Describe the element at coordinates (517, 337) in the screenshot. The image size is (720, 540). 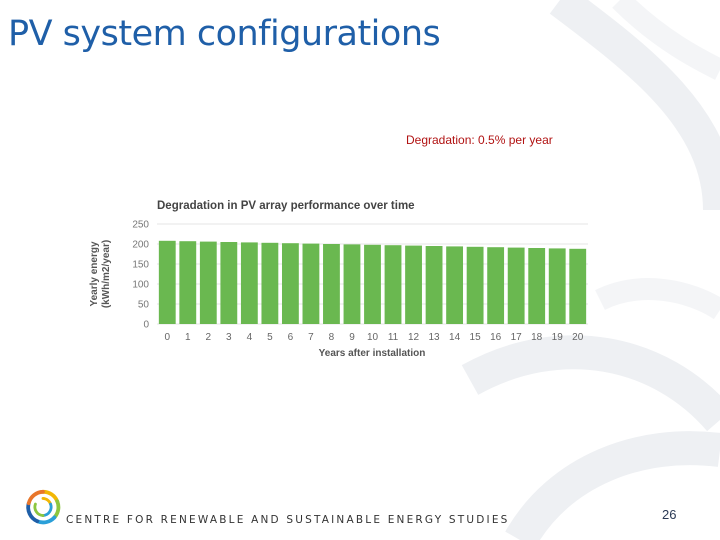
I see `x-tick-label: 17` at that location.